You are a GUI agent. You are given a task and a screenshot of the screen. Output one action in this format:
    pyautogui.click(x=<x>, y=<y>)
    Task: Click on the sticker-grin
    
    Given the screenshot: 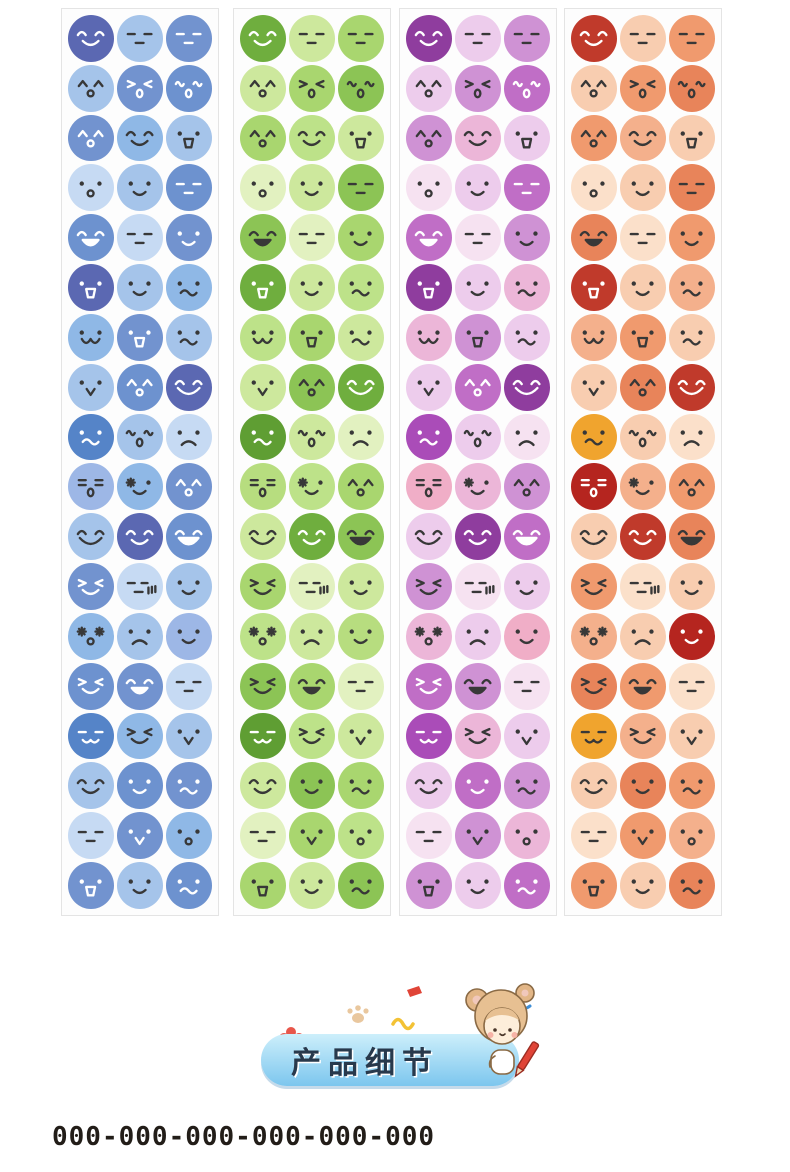 What is the action you would take?
    pyautogui.click(x=692, y=537)
    